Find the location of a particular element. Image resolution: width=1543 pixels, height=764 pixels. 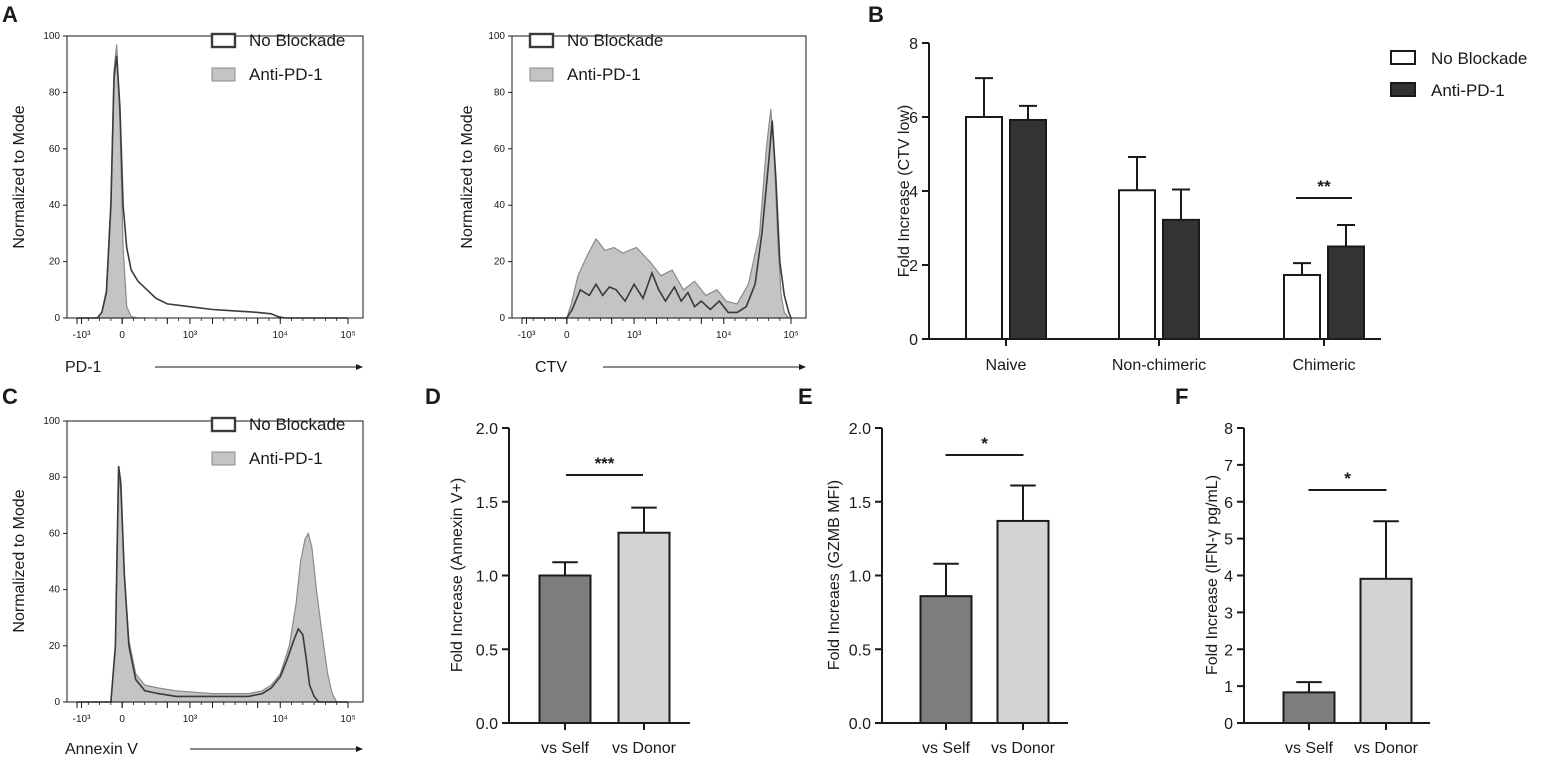

significance-stars: ** is located at coordinates (1324, 186).